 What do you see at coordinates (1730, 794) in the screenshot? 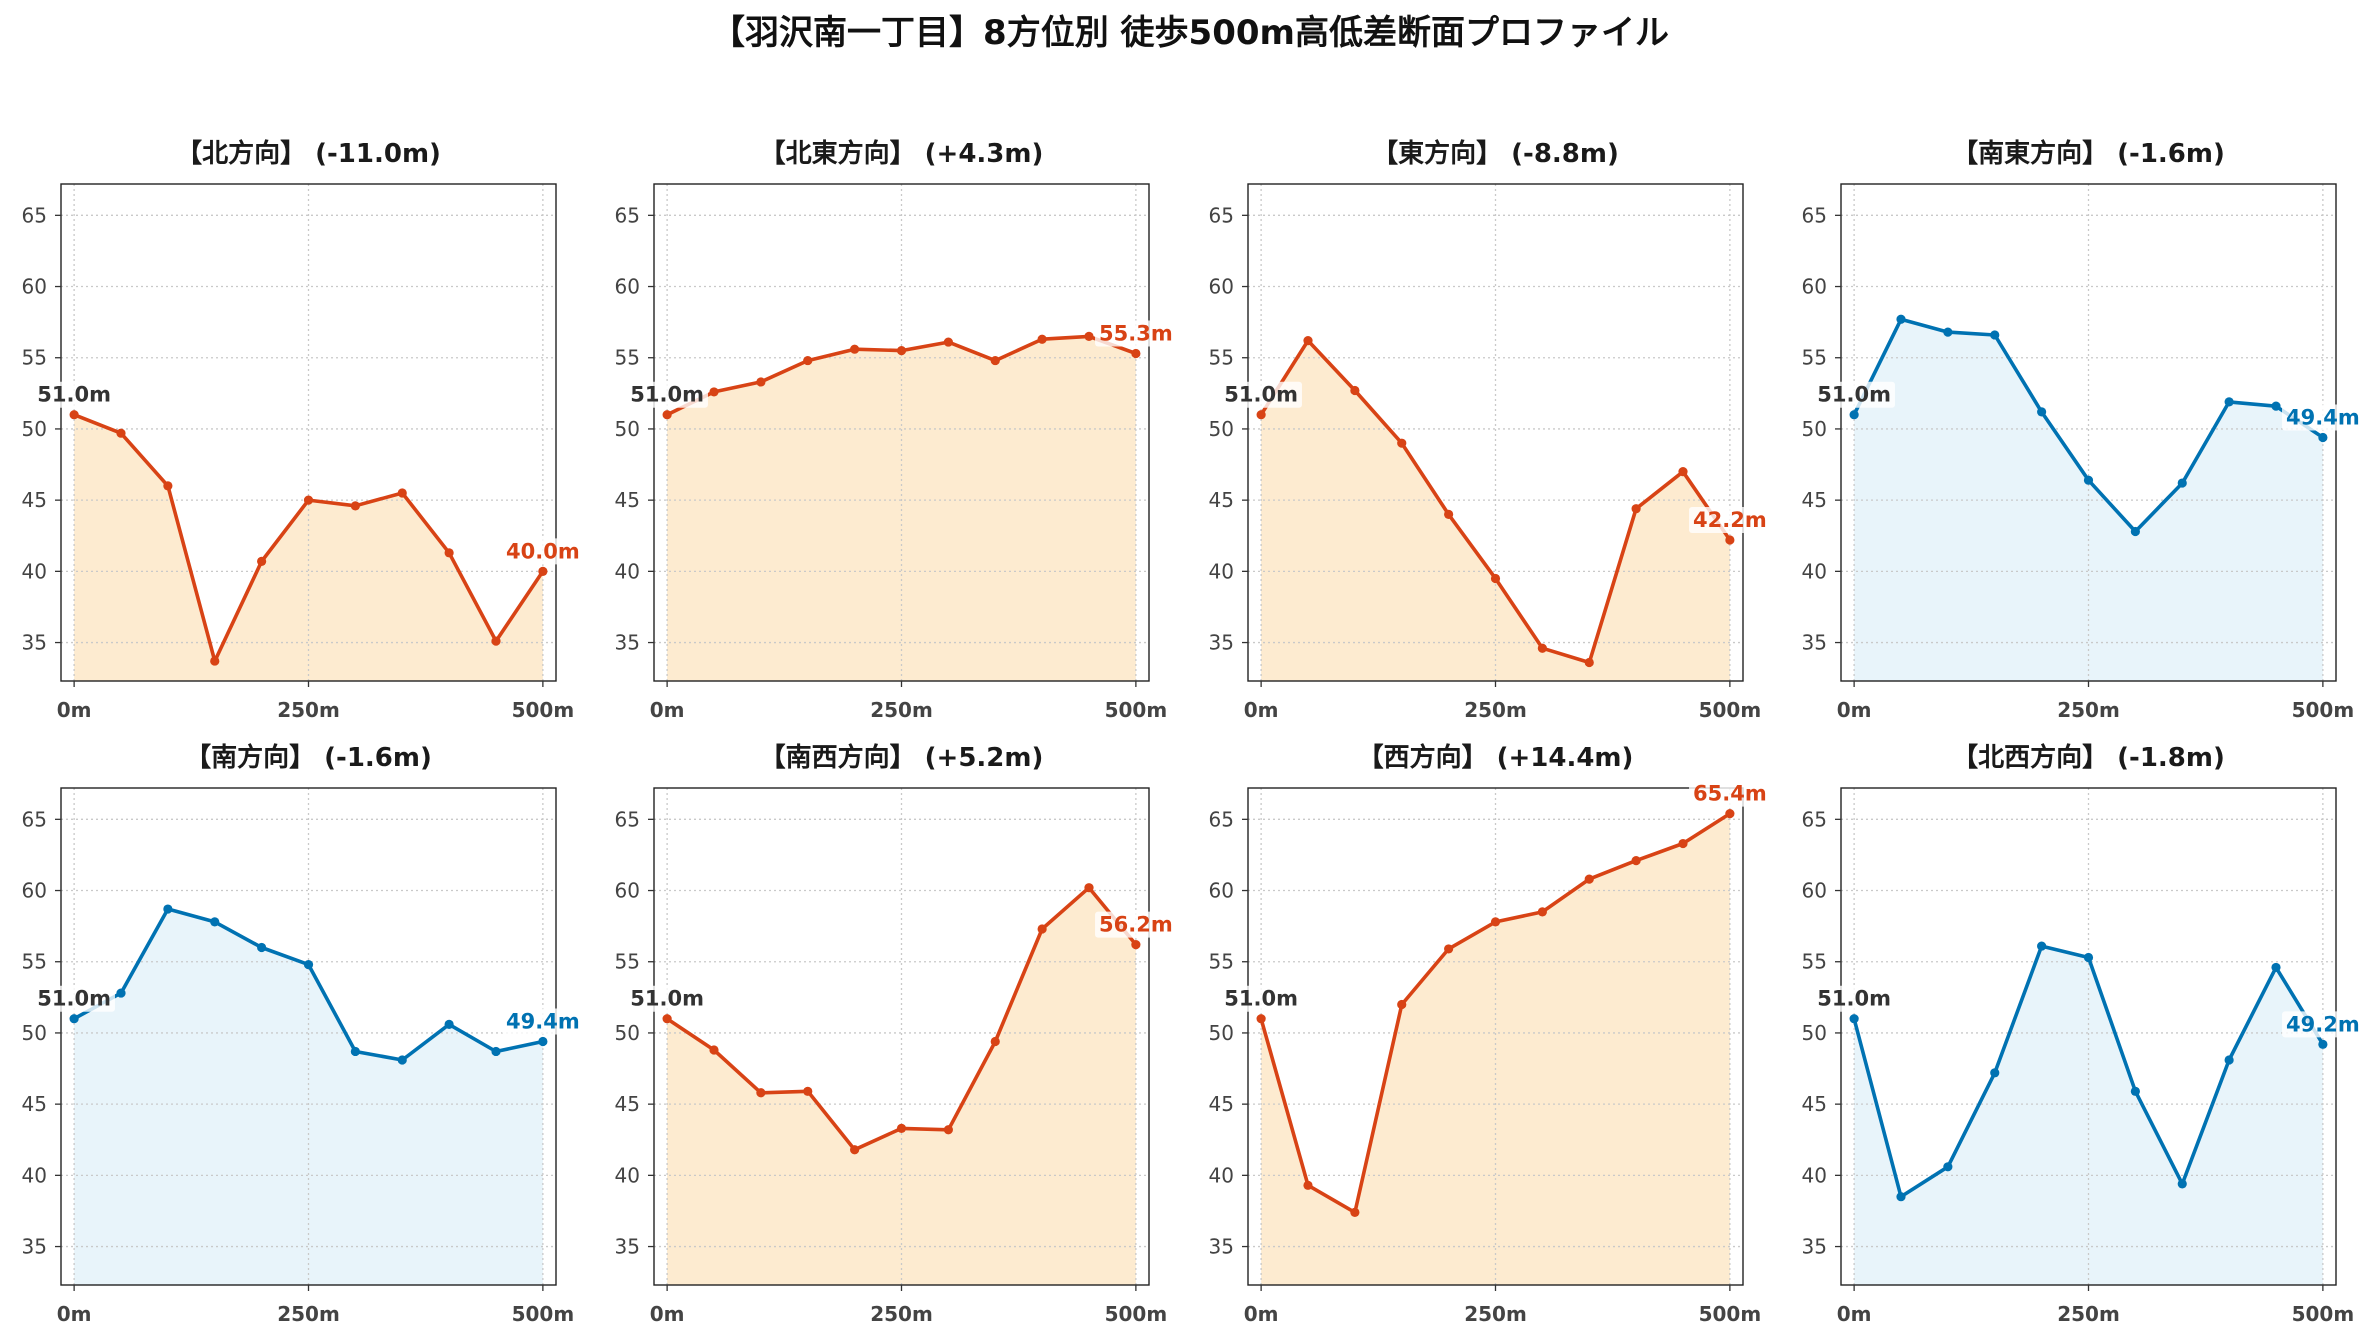
I see `end-label: 65.4m` at bounding box center [1730, 794].